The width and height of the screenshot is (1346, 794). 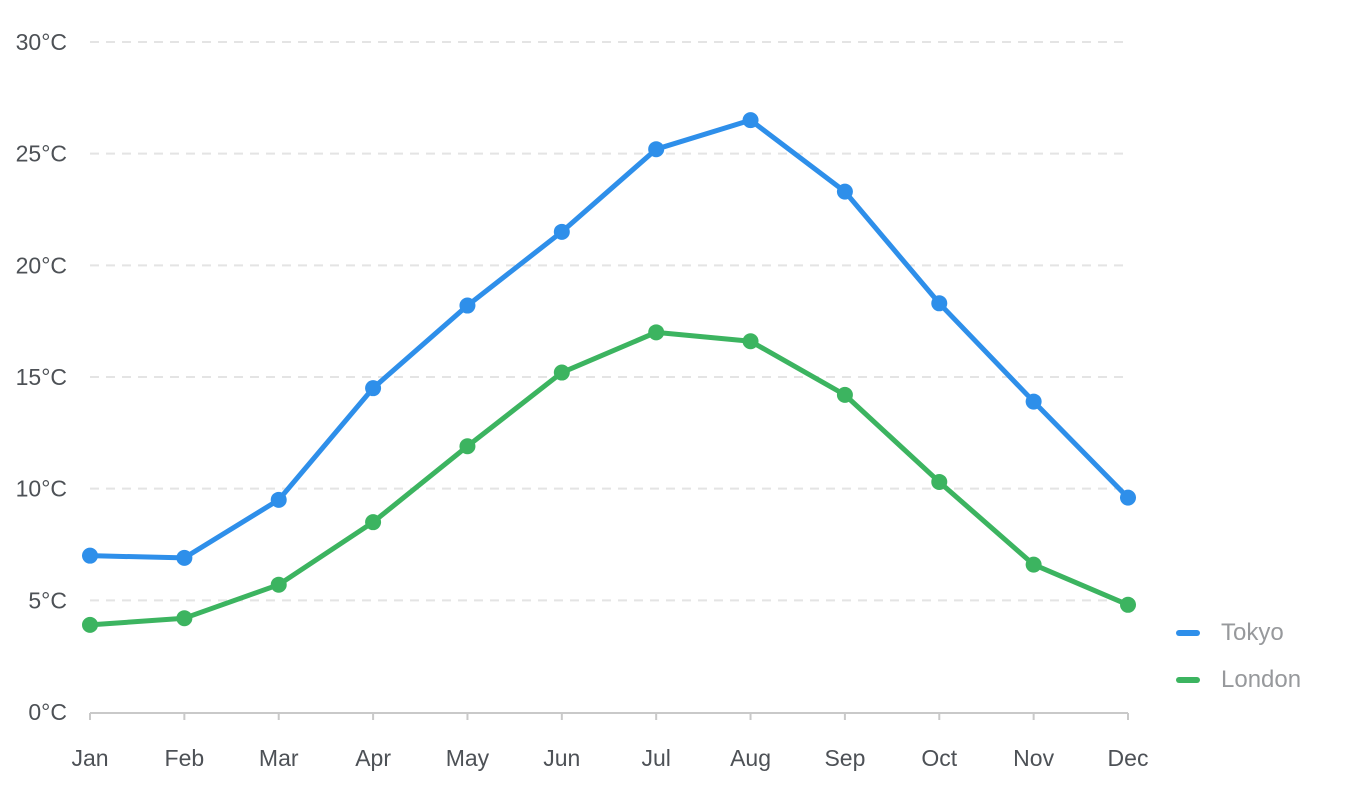 I want to click on london-point-feb, so click(x=184, y=618).